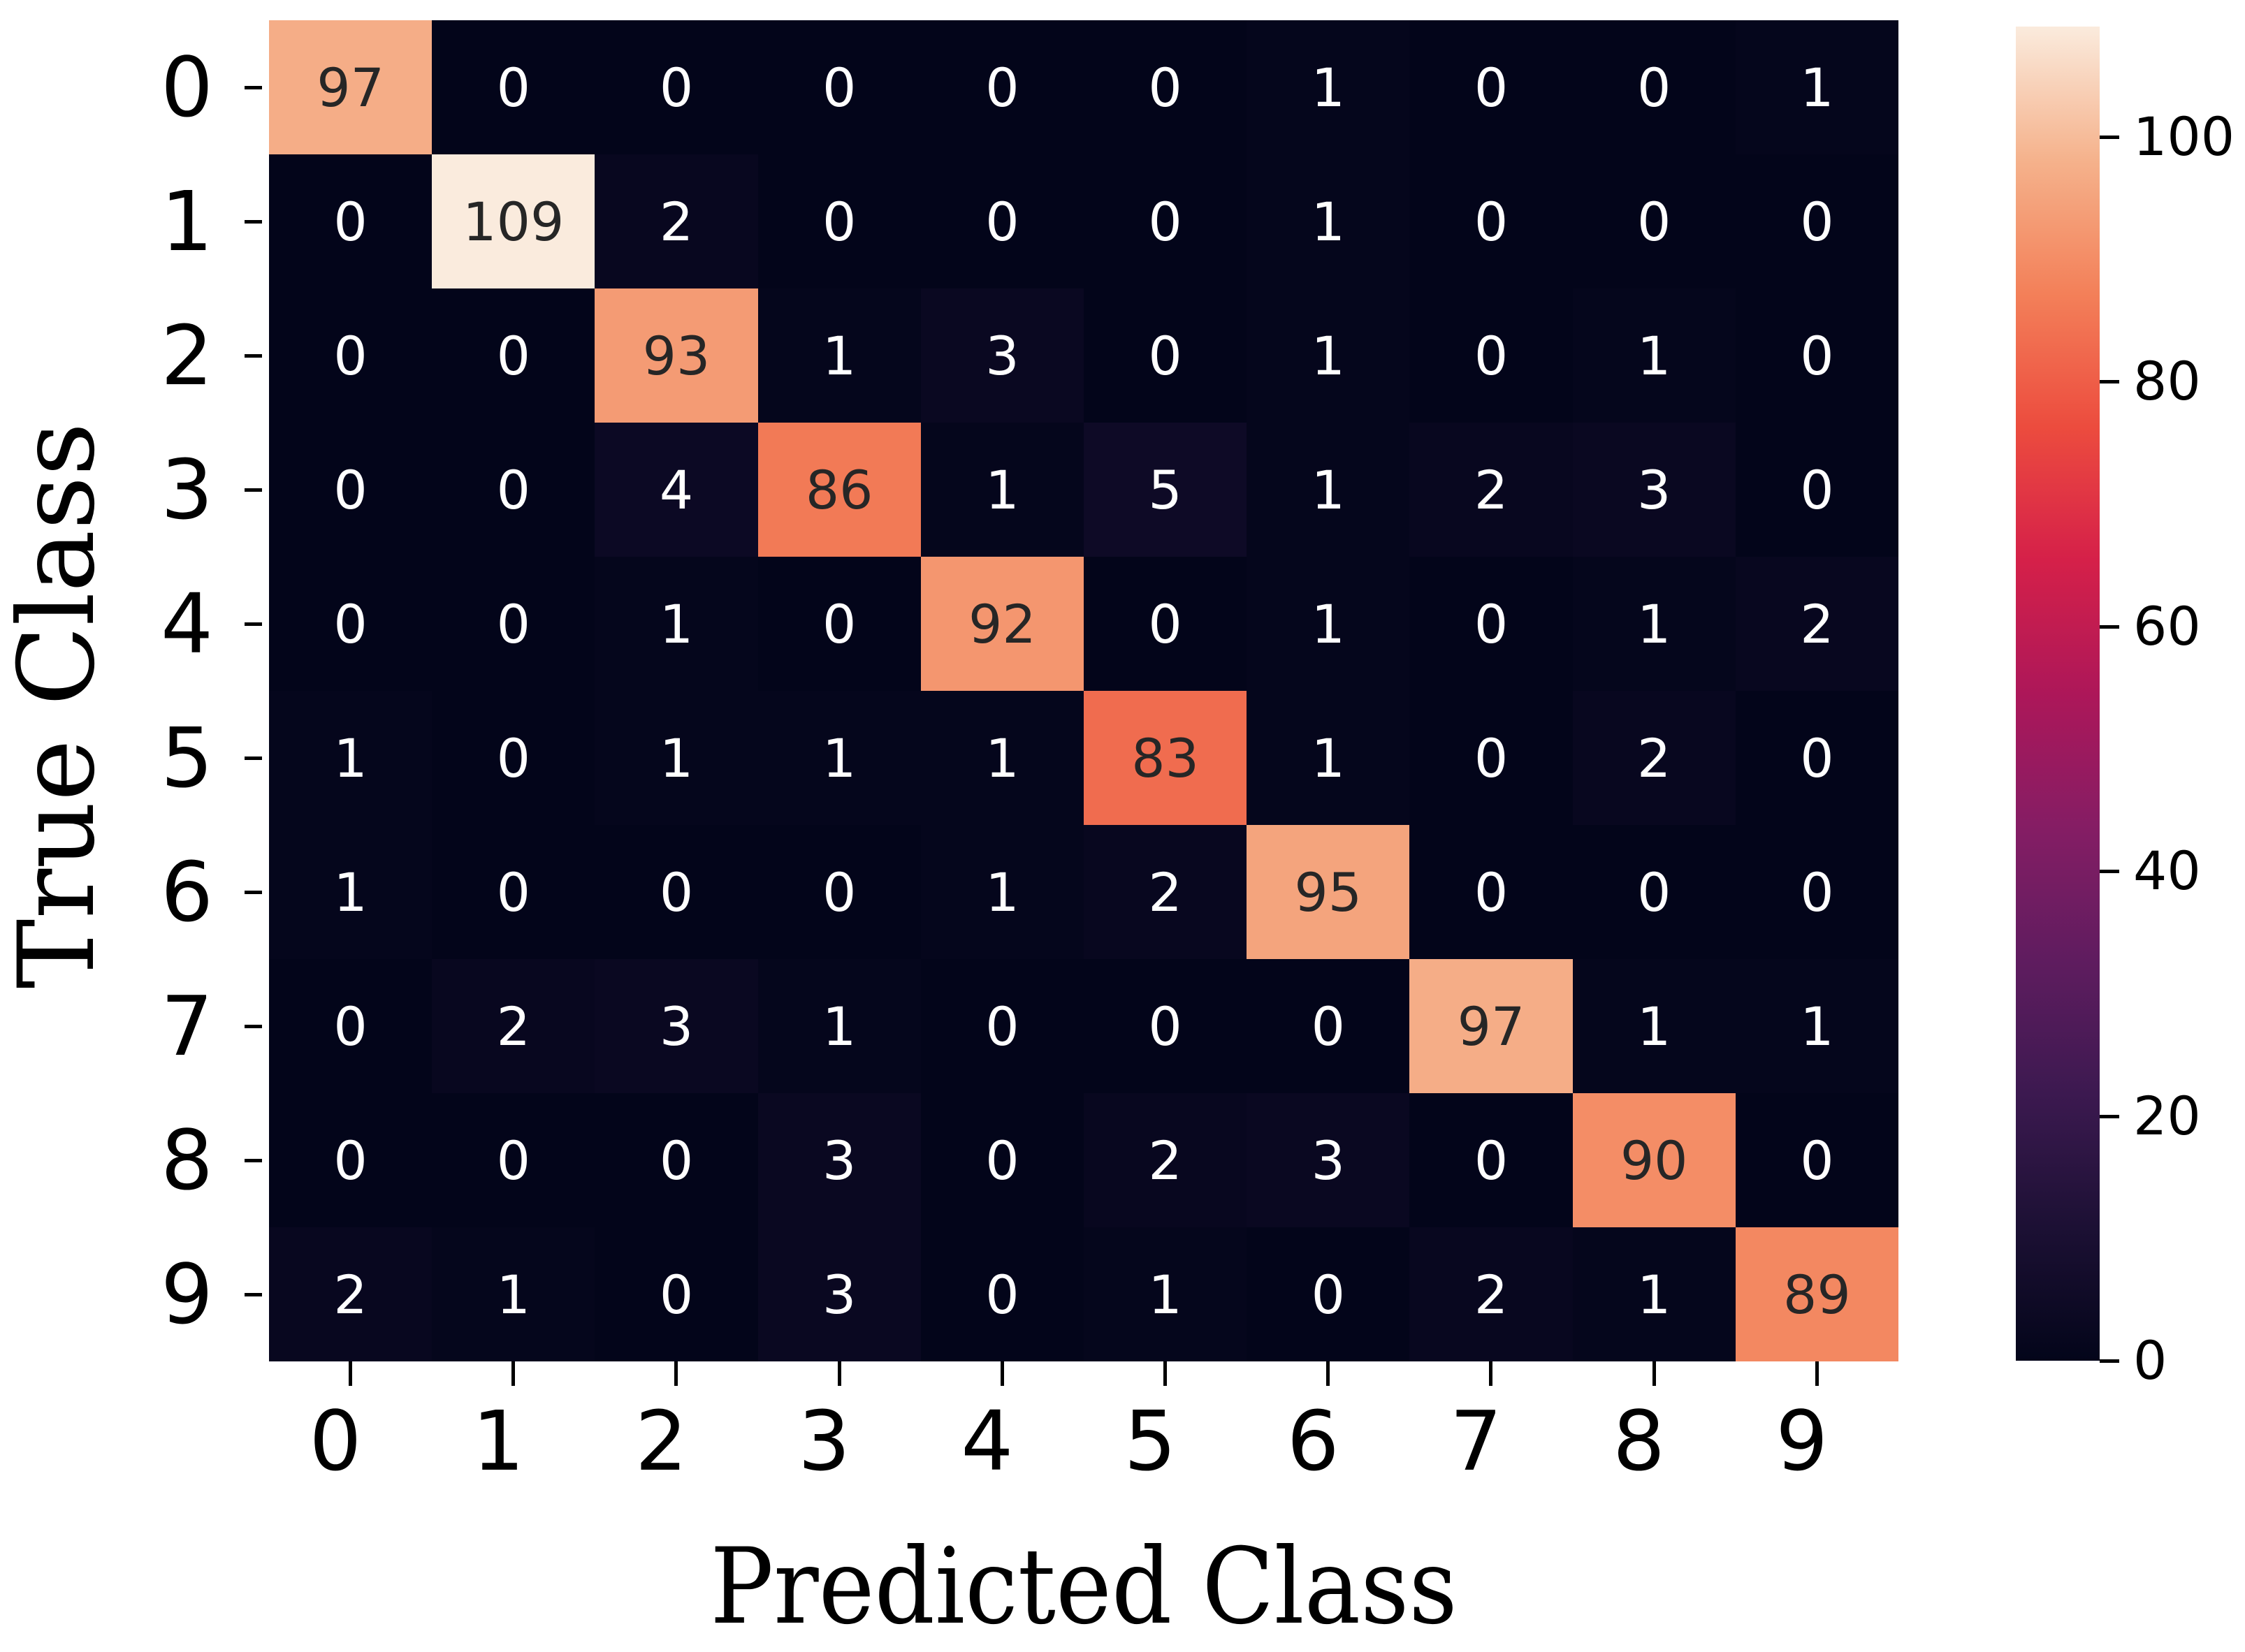  I want to click on colorbar-tick-label: 0, so click(2150, 1360).